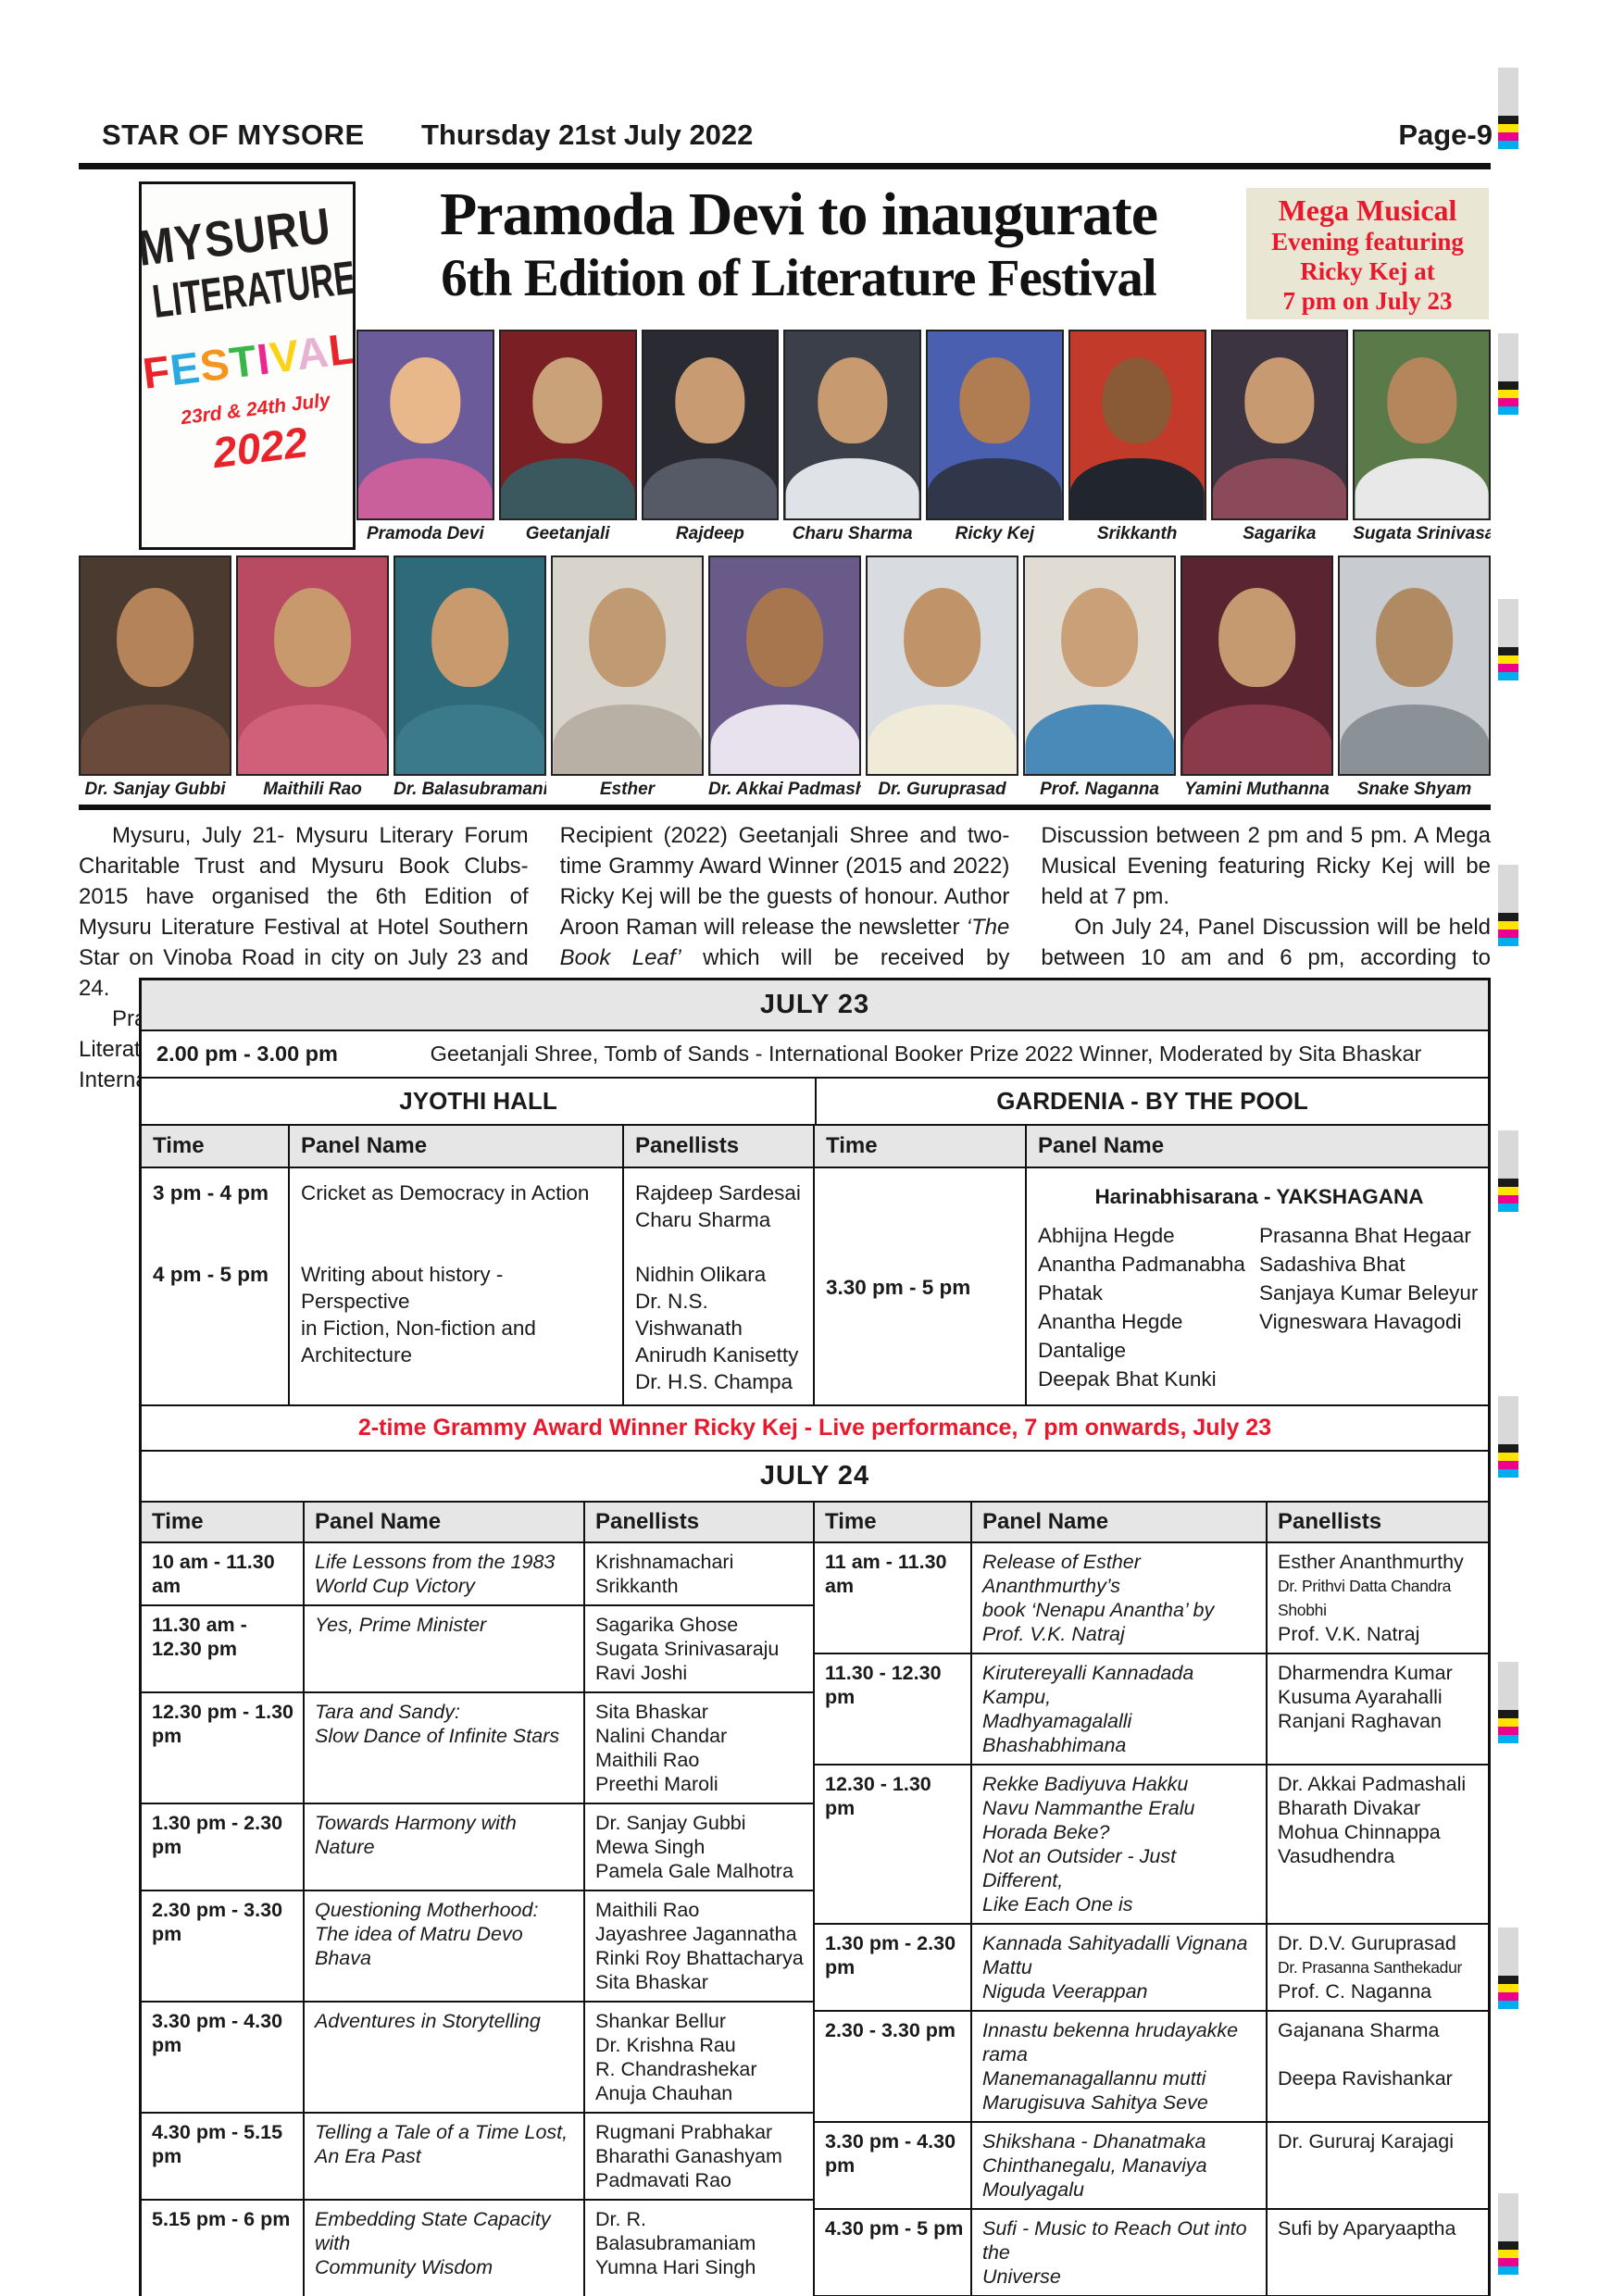  I want to click on panellists: Dr. R. Balasubramaniam Yumna Hari Singh, so click(699, 2248).